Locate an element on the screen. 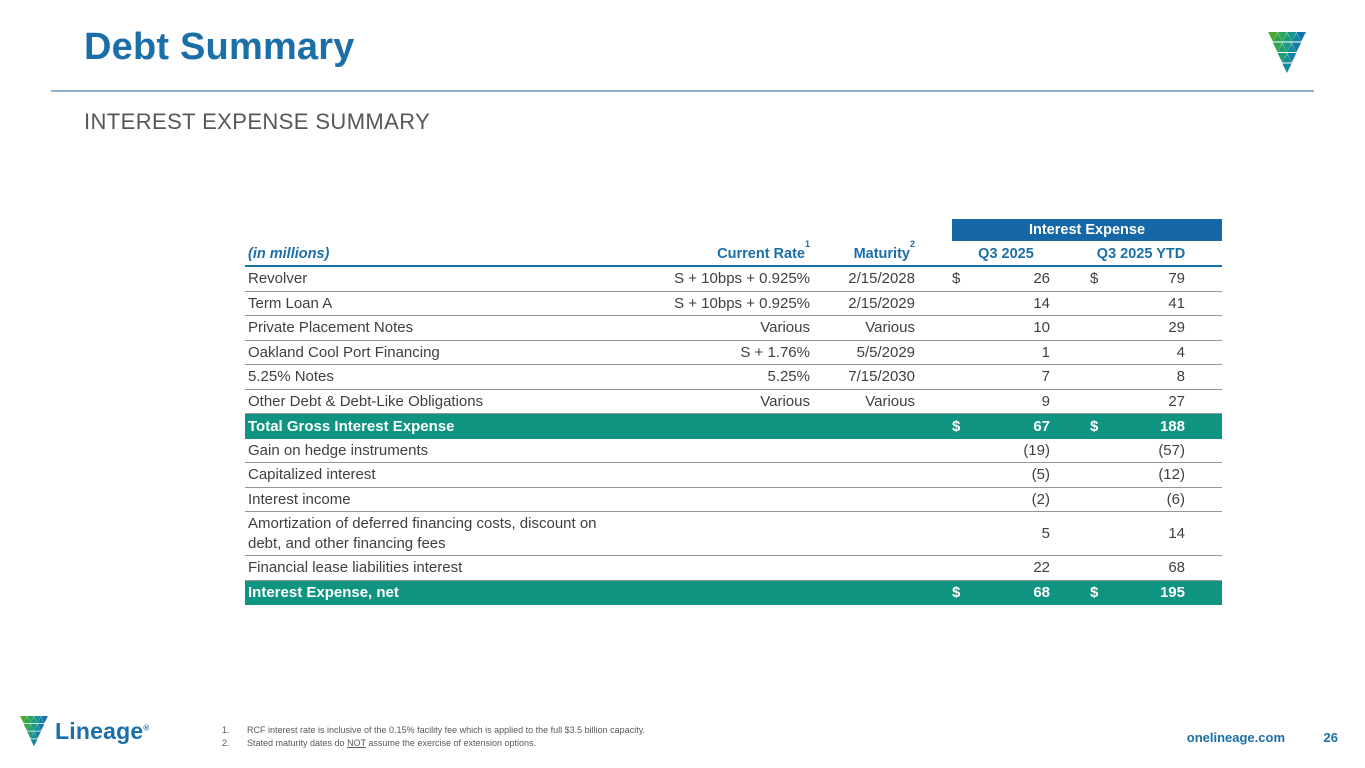 The height and width of the screenshot is (768, 1365). q3-value: (5) is located at coordinates (1040, 475).